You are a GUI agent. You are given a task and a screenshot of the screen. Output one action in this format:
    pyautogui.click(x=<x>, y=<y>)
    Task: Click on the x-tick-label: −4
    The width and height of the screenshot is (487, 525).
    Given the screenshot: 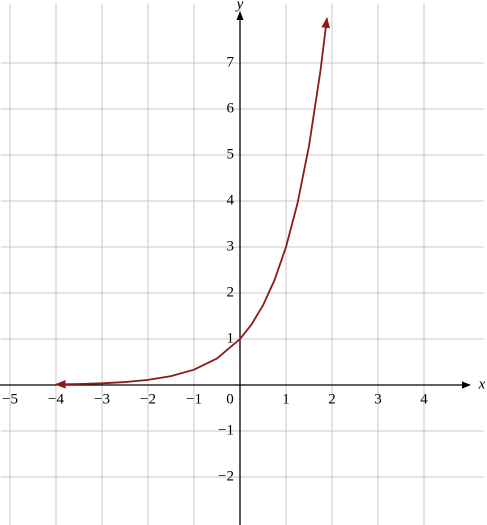 What is the action you would take?
    pyautogui.click(x=56, y=399)
    